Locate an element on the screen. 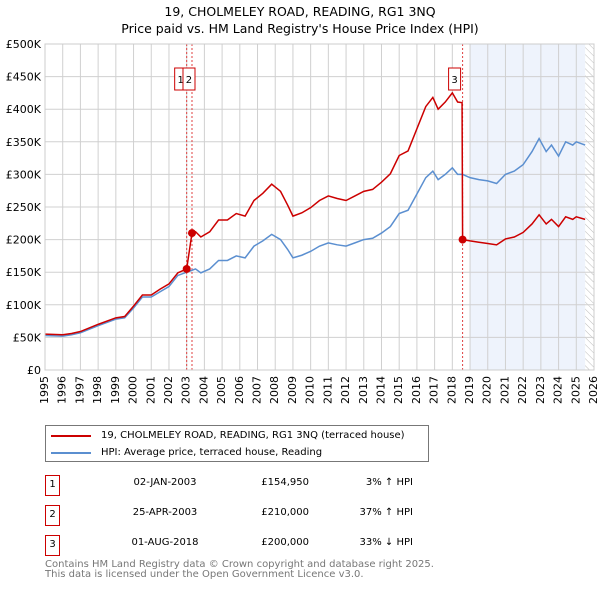 Image resolution: width=600 pixels, height=590 pixels. sale-hpi: 33% ↓ HPI is located at coordinates (386, 542).